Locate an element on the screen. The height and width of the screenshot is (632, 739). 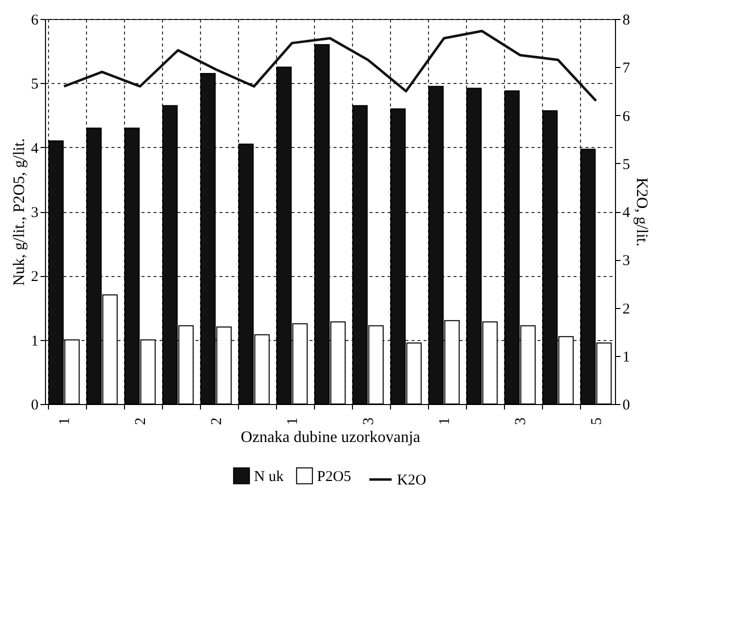
y-tick-label: 2 is located at coordinates (34, 277).